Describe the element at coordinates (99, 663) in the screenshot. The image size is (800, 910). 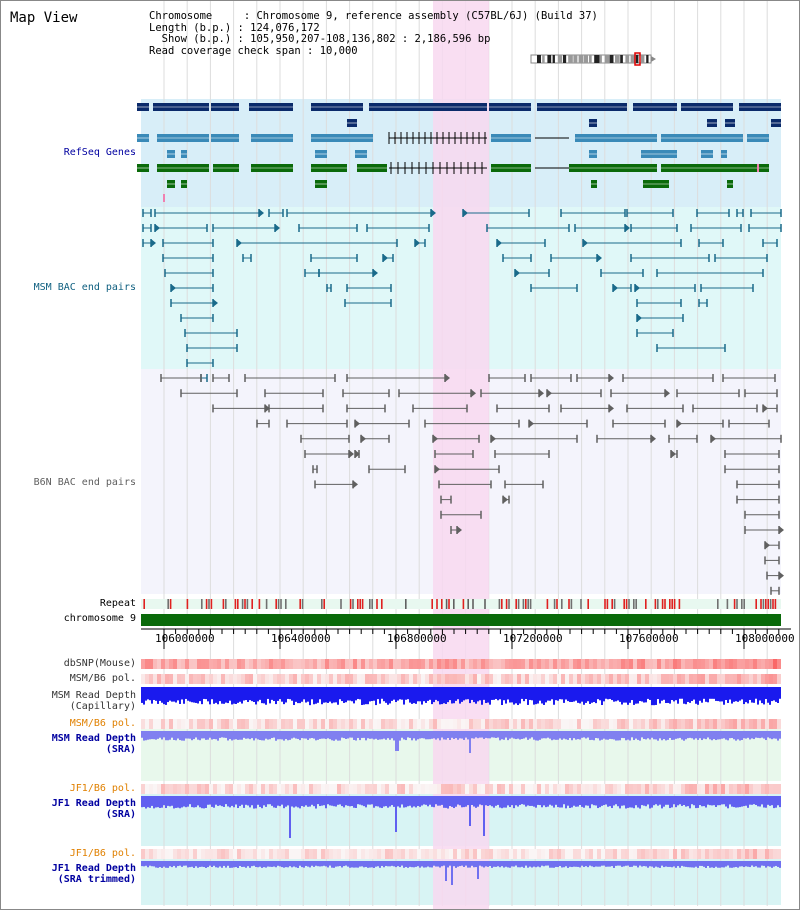
I see `track-label-dbsnp: dbSNP(Mouse)` at that location.